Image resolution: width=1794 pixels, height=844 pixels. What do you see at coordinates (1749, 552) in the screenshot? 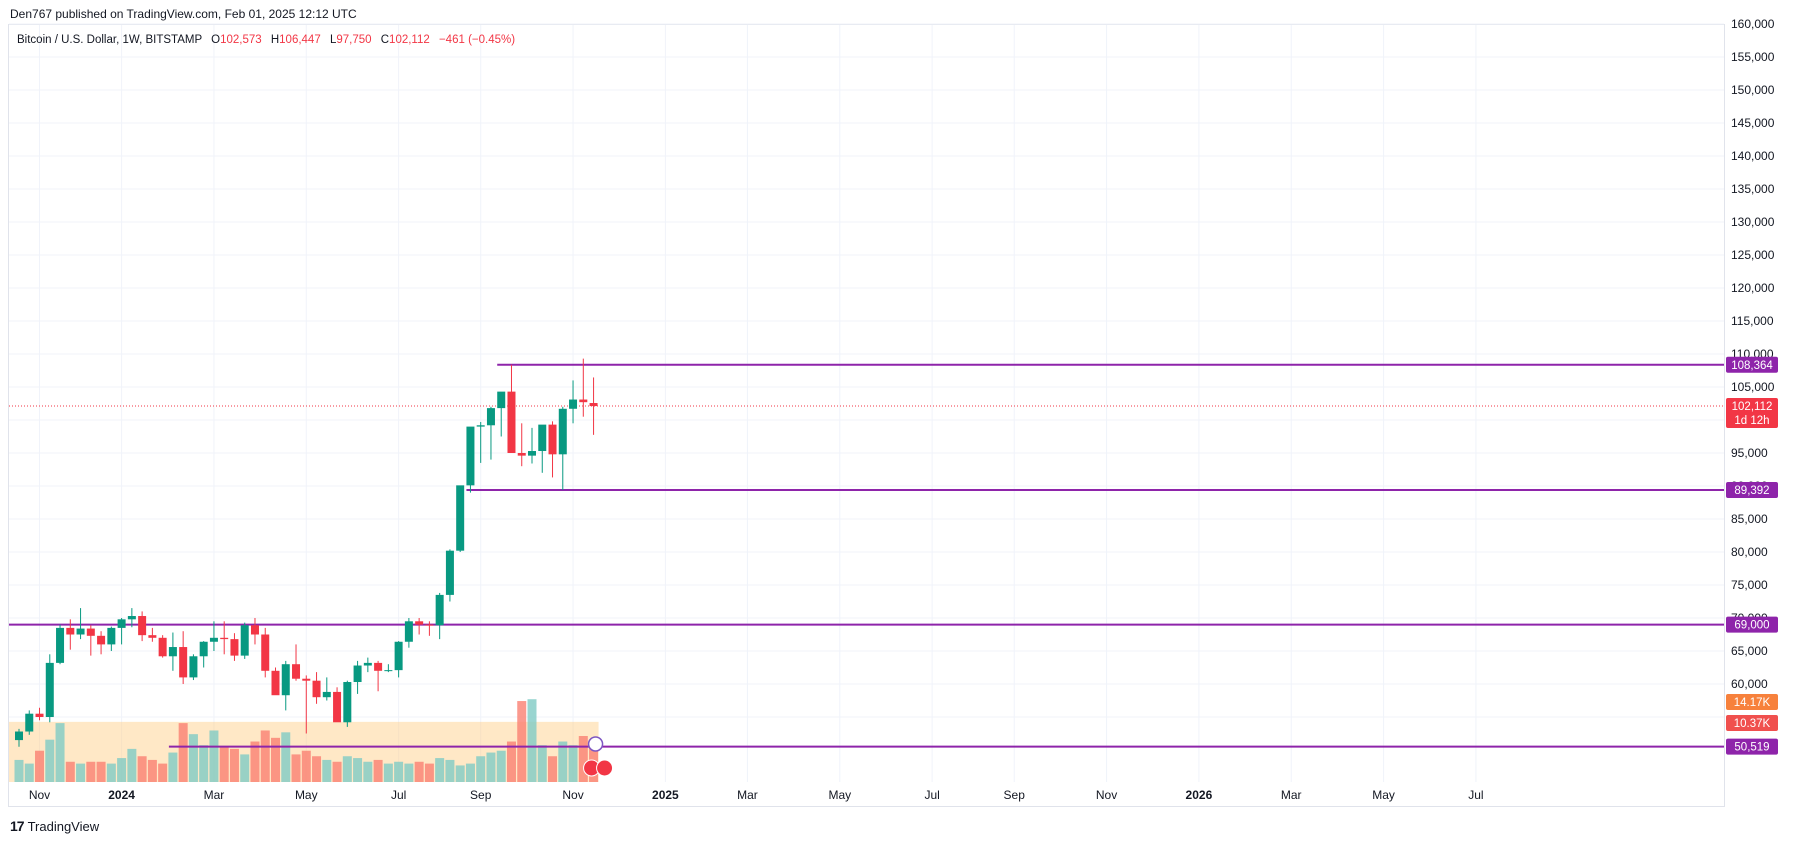
I see `y-tick-label: 80,000` at bounding box center [1749, 552].